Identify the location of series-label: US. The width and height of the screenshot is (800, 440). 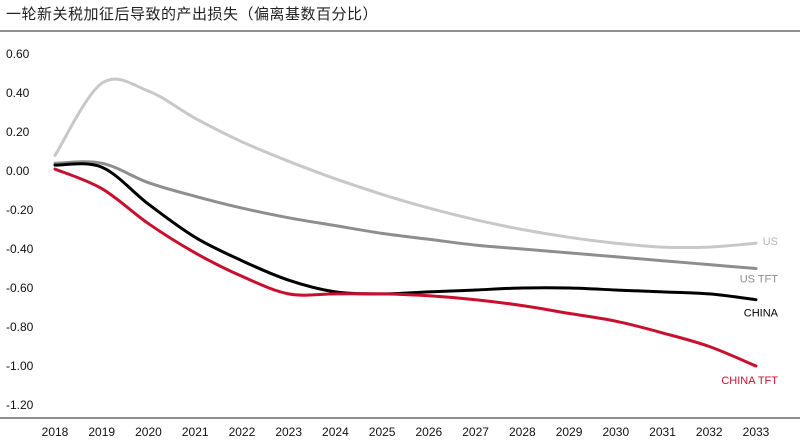
(770, 242).